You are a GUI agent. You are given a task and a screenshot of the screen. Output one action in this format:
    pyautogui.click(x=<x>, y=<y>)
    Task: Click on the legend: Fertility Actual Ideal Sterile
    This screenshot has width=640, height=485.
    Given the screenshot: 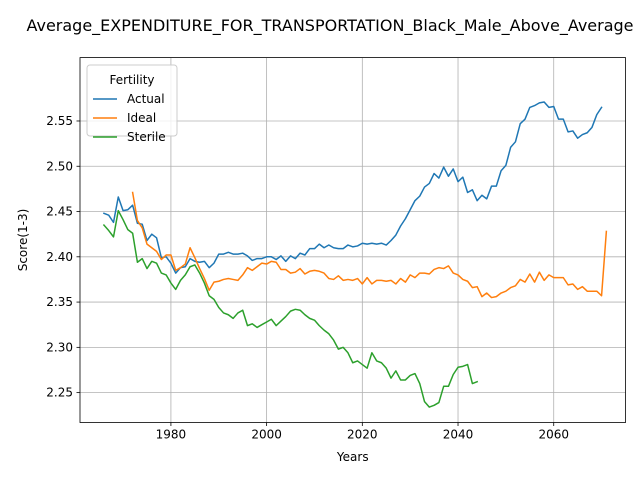 What is the action you would take?
    pyautogui.click(x=132, y=104)
    